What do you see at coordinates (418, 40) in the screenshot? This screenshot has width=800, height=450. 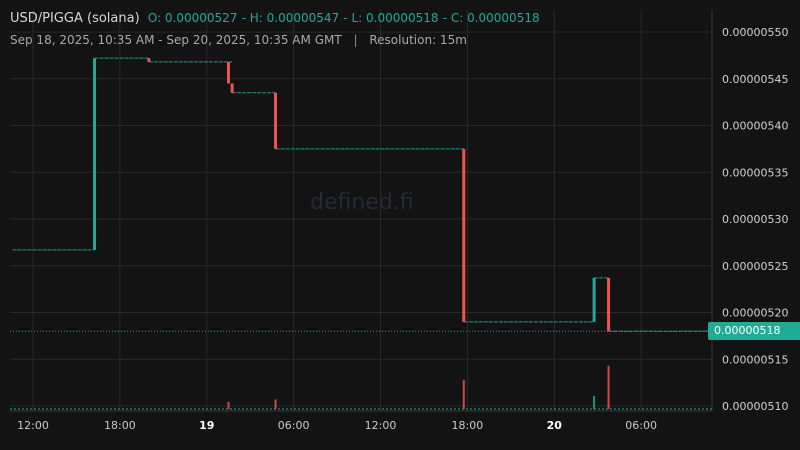 I see `resolution-label: Resolution: 15m` at bounding box center [418, 40].